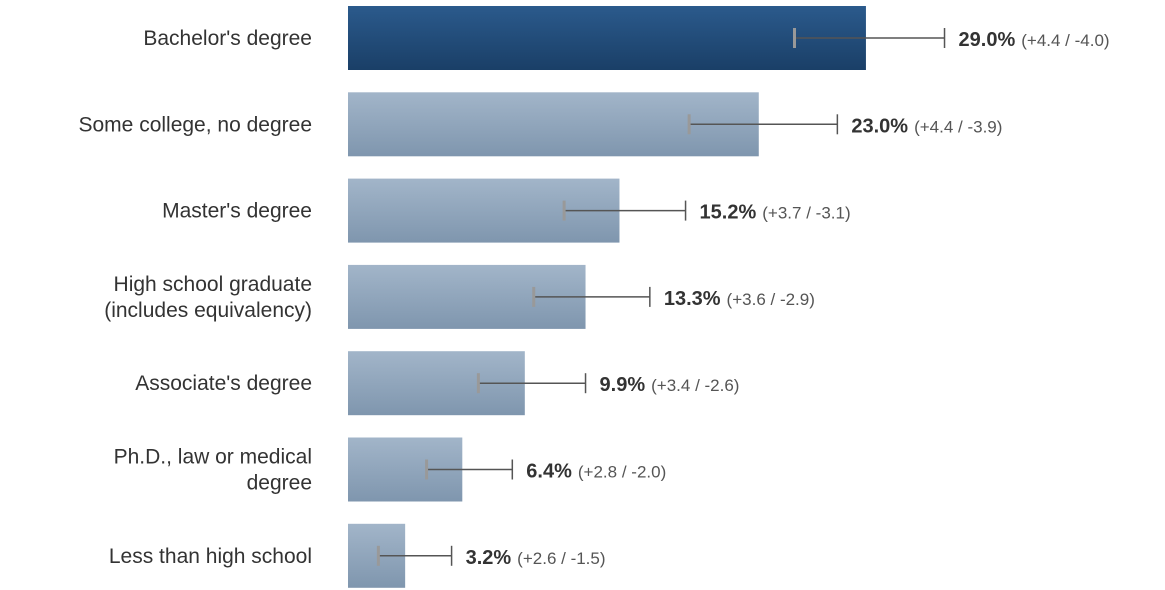 Image resolution: width=1165 pixels, height=590 pixels. What do you see at coordinates (489, 558) in the screenshot?
I see `value-label: 3.2%` at bounding box center [489, 558].